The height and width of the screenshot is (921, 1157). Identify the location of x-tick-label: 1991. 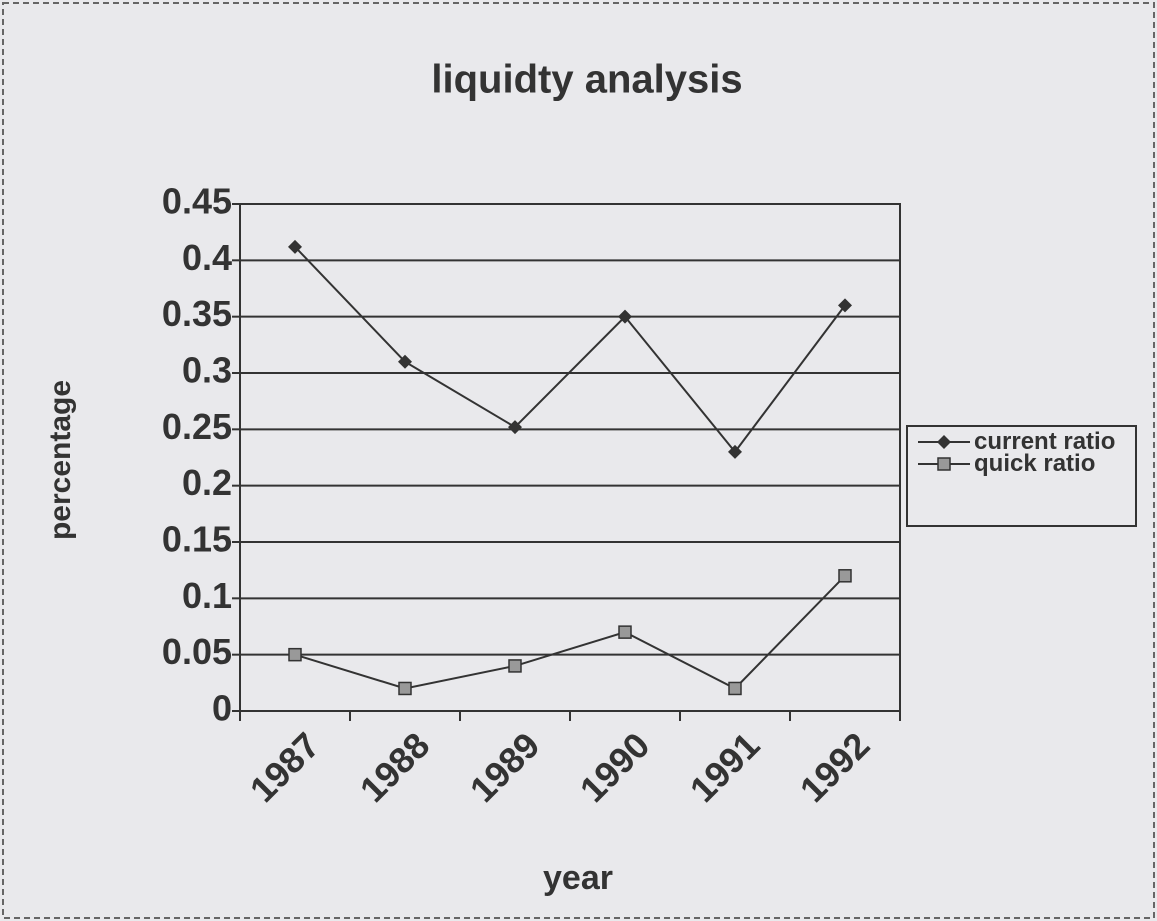
(725, 767).